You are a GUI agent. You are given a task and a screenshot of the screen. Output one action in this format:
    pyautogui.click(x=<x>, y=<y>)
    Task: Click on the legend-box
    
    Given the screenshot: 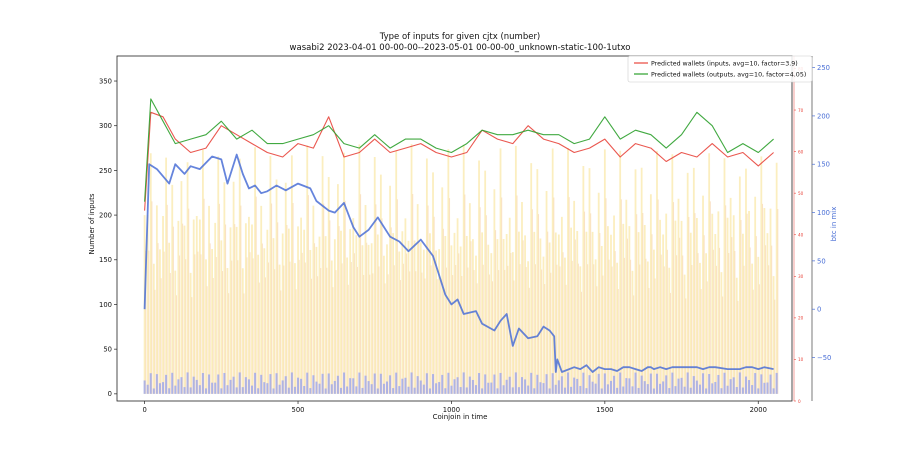 What is the action you would take?
    pyautogui.click(x=720, y=69)
    